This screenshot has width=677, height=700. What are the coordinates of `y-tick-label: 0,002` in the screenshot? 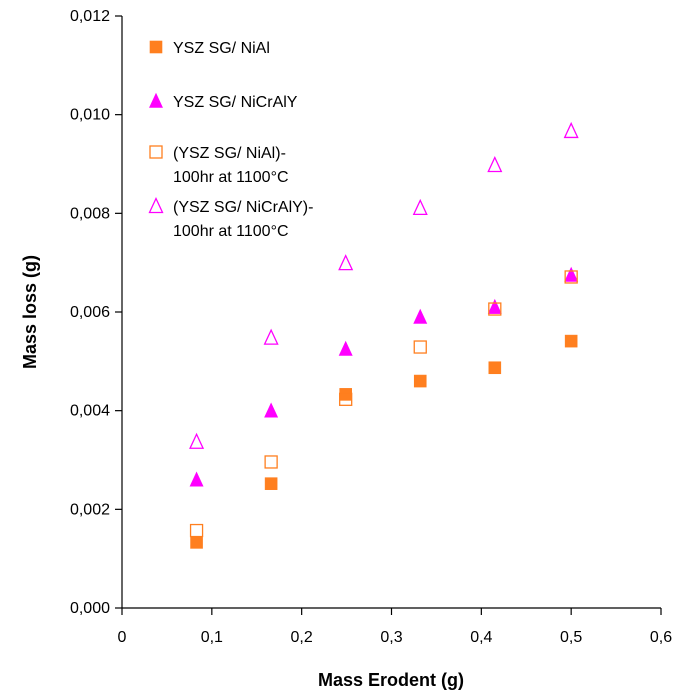 It's located at (90, 509).